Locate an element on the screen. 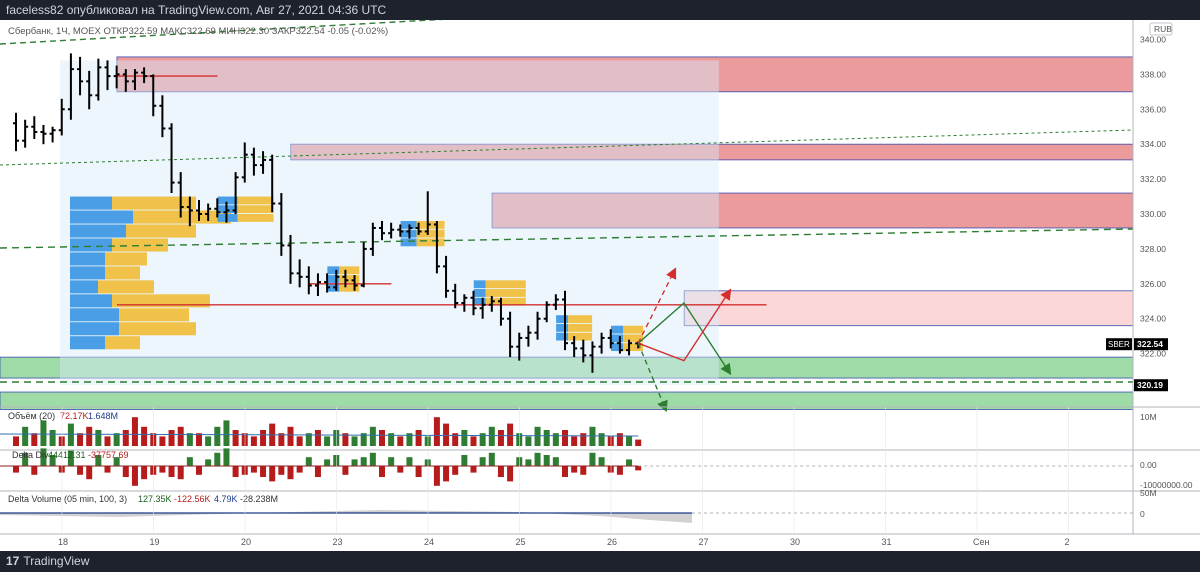 This screenshot has height=572, width=1200. y-tick-label: 336.00 is located at coordinates (1153, 109).